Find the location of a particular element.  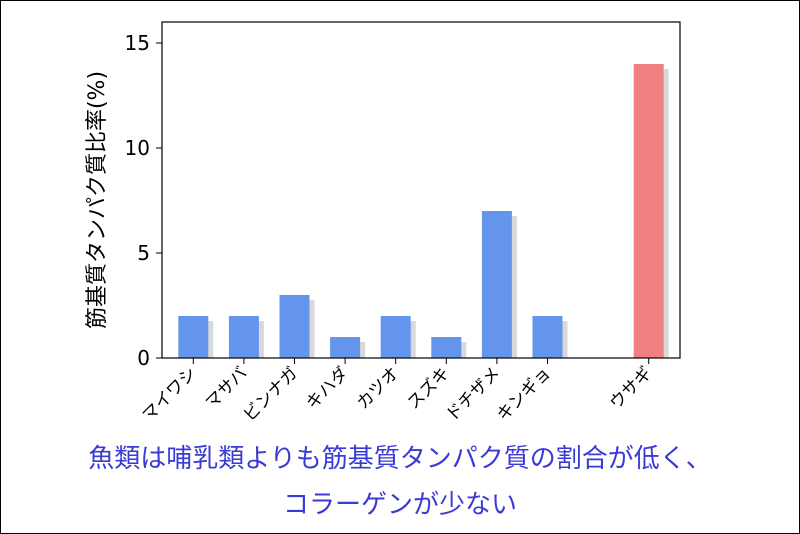

y-tick-label: 0 is located at coordinates (143, 358).